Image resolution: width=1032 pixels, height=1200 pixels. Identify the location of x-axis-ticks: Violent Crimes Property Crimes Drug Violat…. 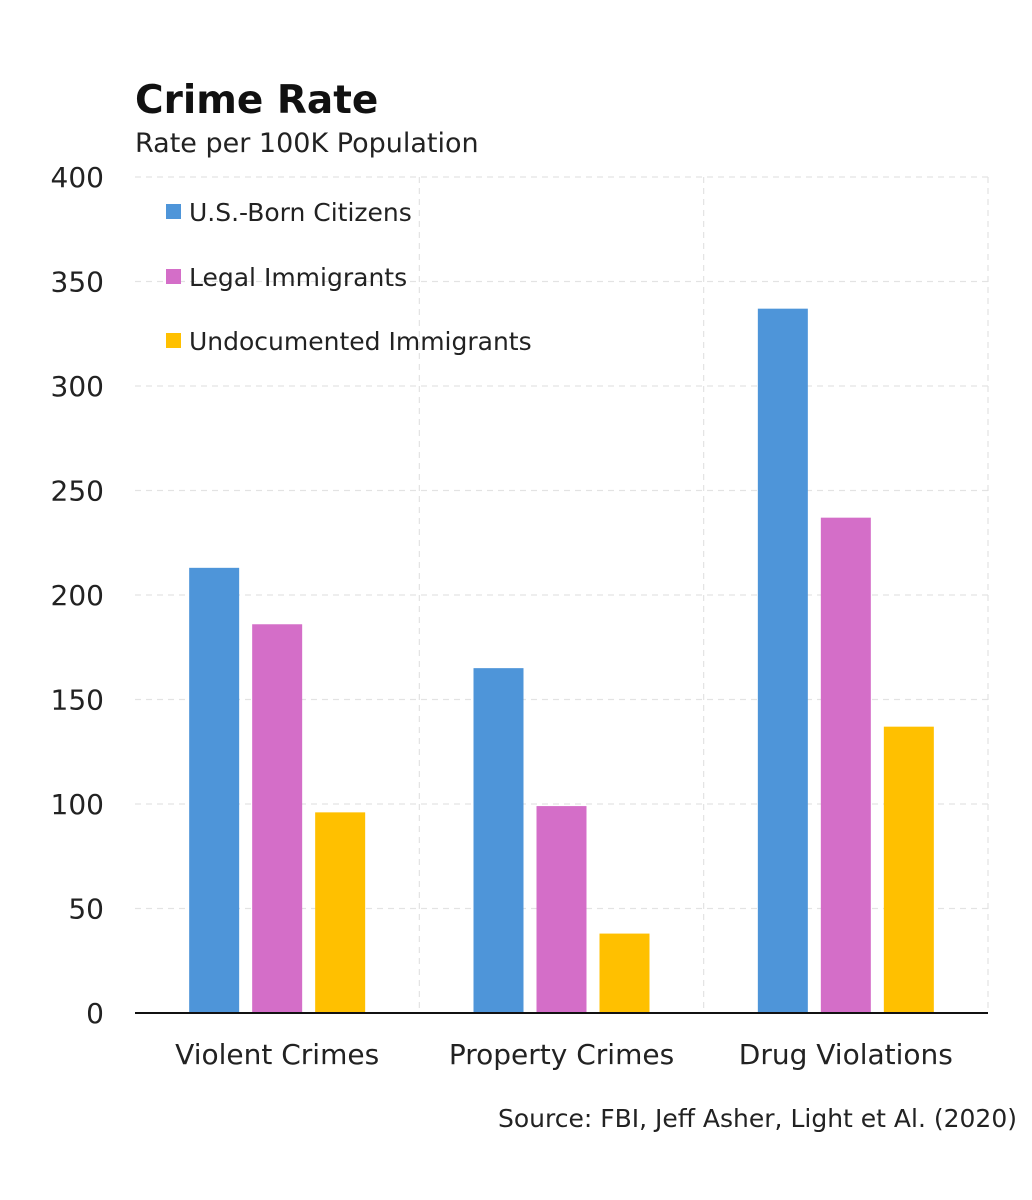
(564, 1054).